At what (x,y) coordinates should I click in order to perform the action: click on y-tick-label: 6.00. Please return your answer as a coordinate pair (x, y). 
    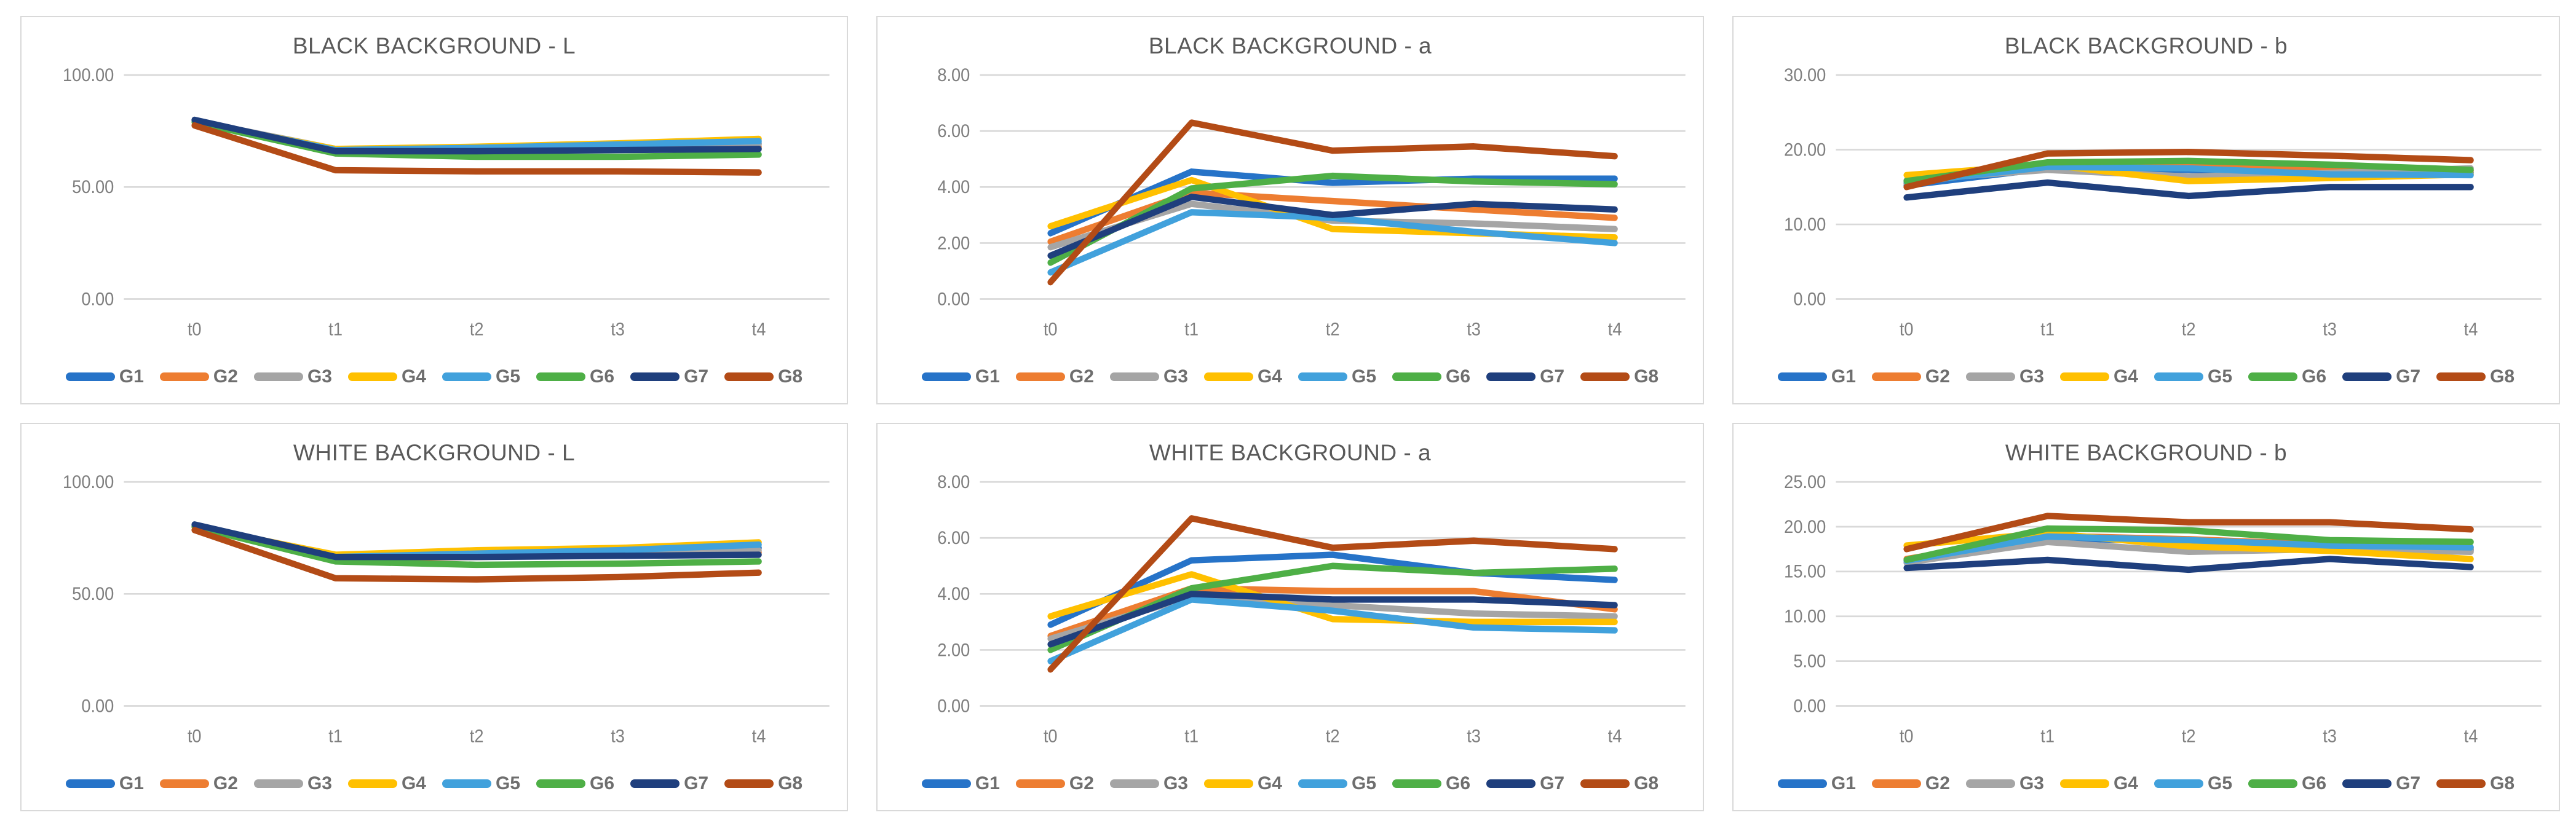
    Looking at the image, I should click on (953, 131).